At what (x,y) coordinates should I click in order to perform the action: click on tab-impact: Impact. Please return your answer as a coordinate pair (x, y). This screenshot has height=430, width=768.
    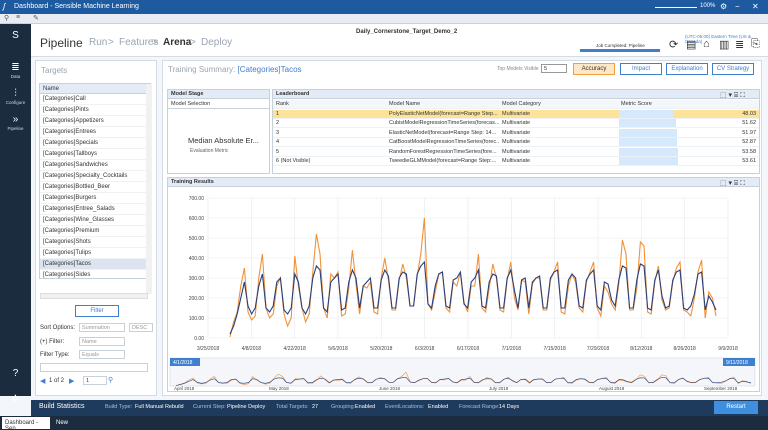
    Looking at the image, I should click on (641, 69).